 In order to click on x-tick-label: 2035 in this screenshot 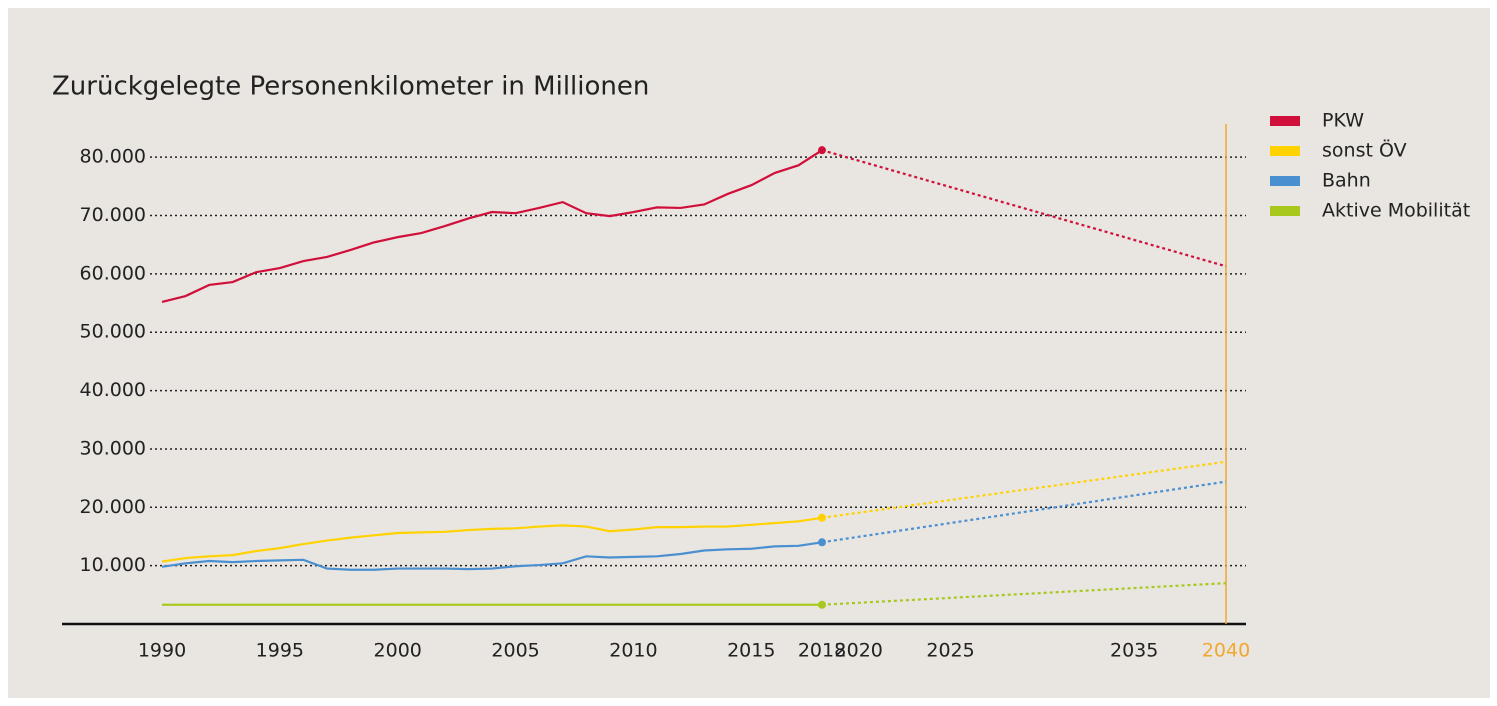, I will do `click(1134, 651)`.